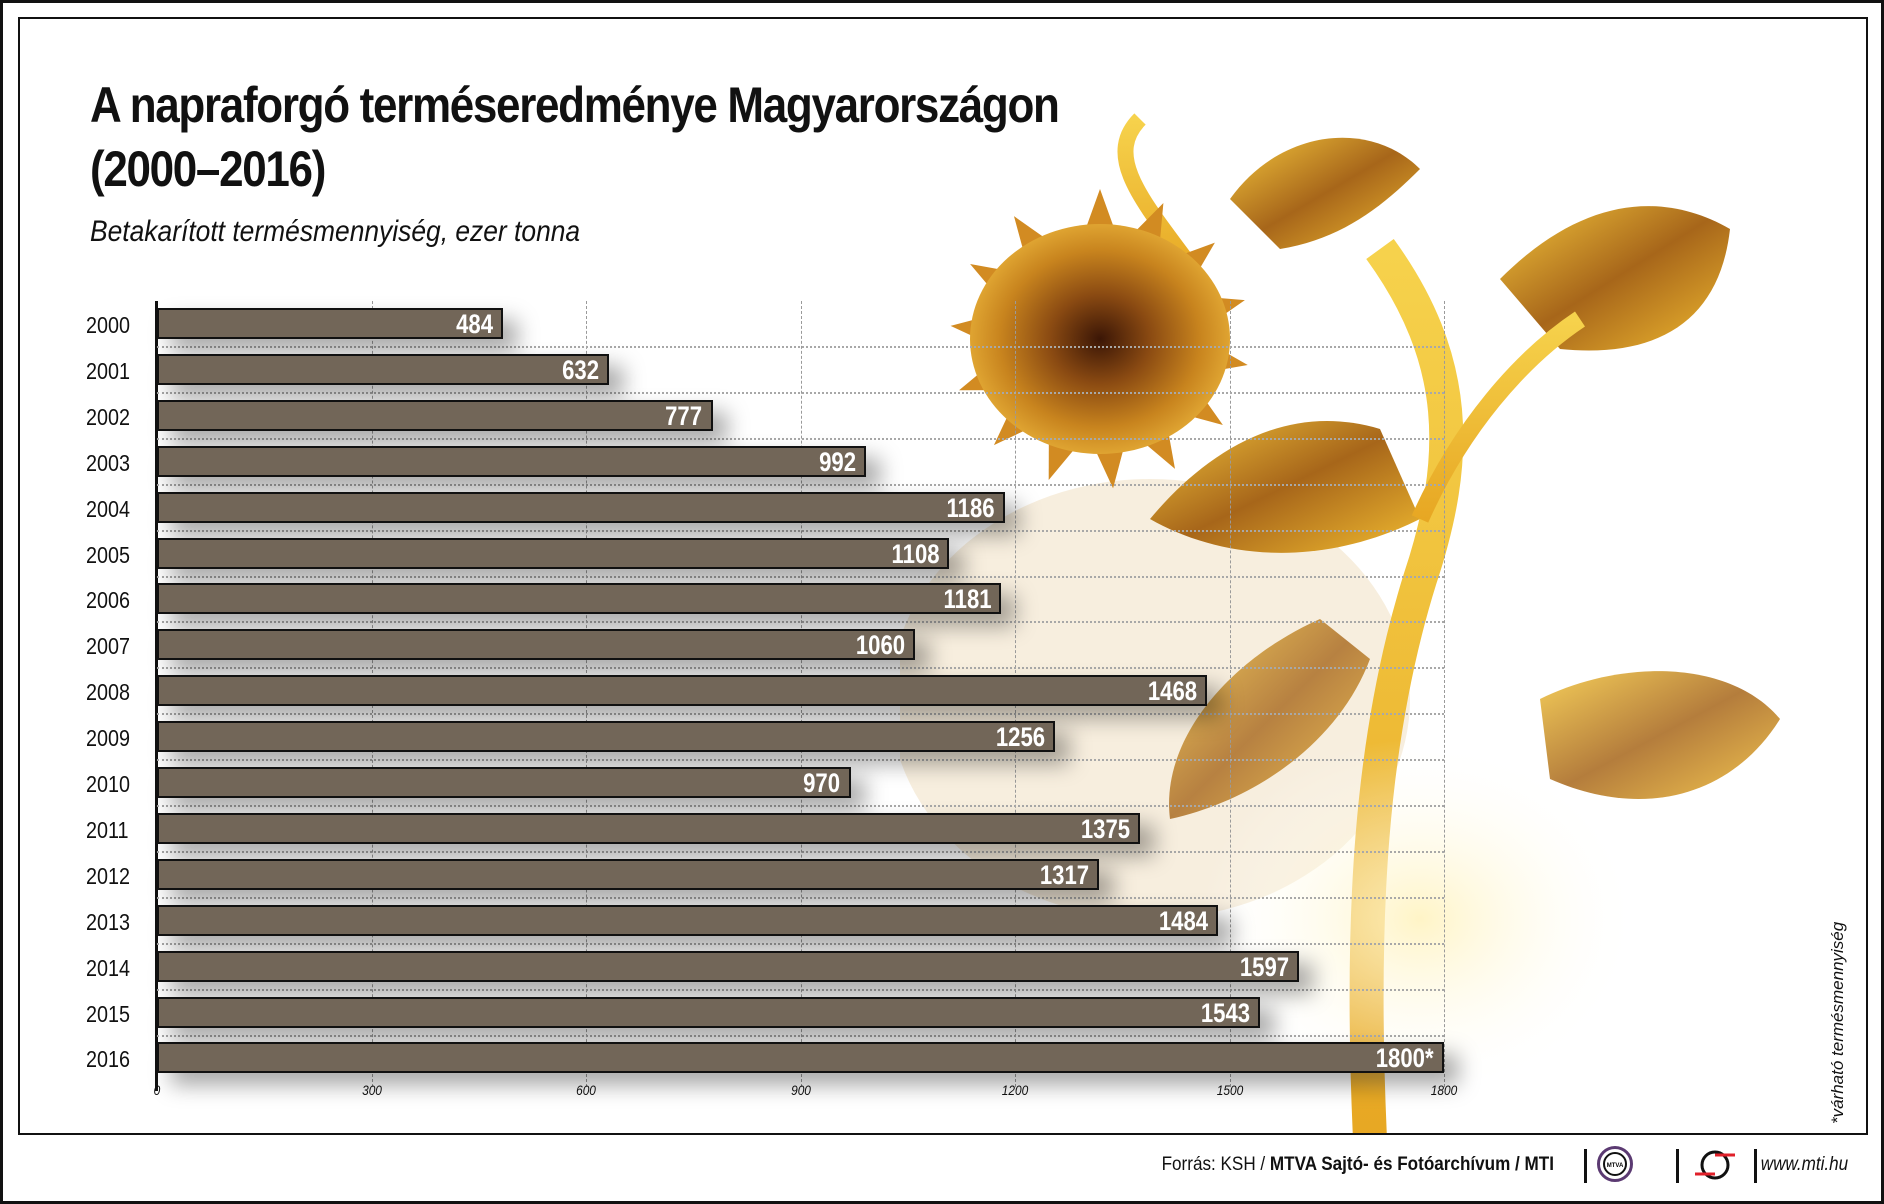 This screenshot has height=1204, width=1884. I want to click on x-tick-label: 1500, so click(1229, 1090).